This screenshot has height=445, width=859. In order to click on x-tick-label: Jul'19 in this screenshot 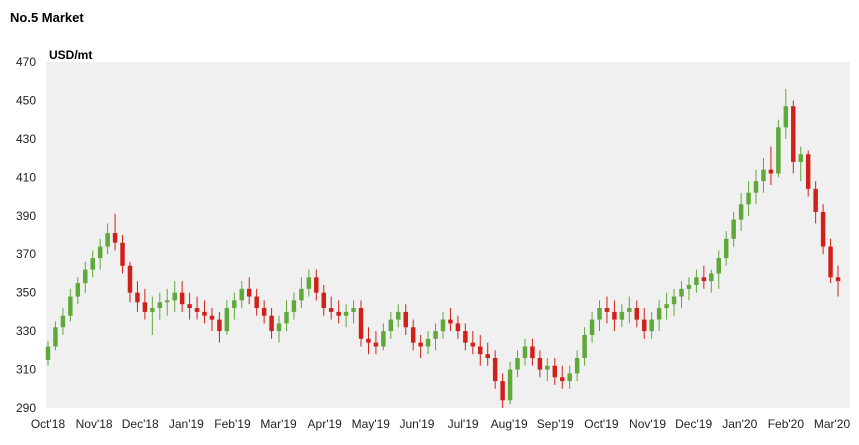, I will do `click(463, 424)`.